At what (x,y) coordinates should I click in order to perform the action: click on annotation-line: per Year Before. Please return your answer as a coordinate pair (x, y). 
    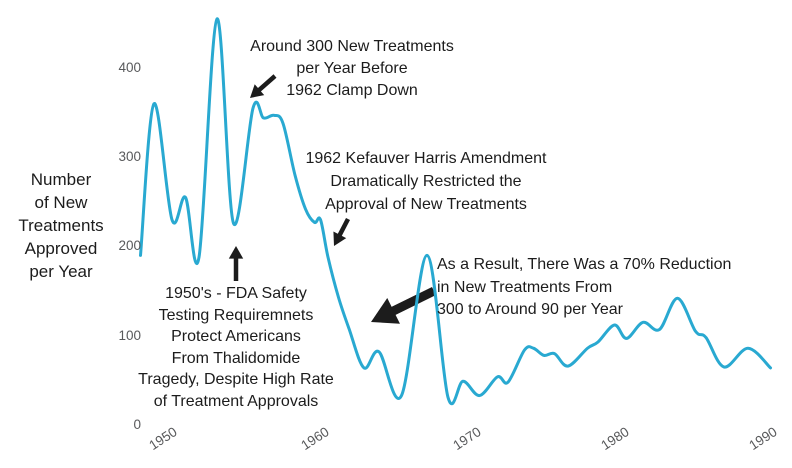
    Looking at the image, I should click on (352, 68).